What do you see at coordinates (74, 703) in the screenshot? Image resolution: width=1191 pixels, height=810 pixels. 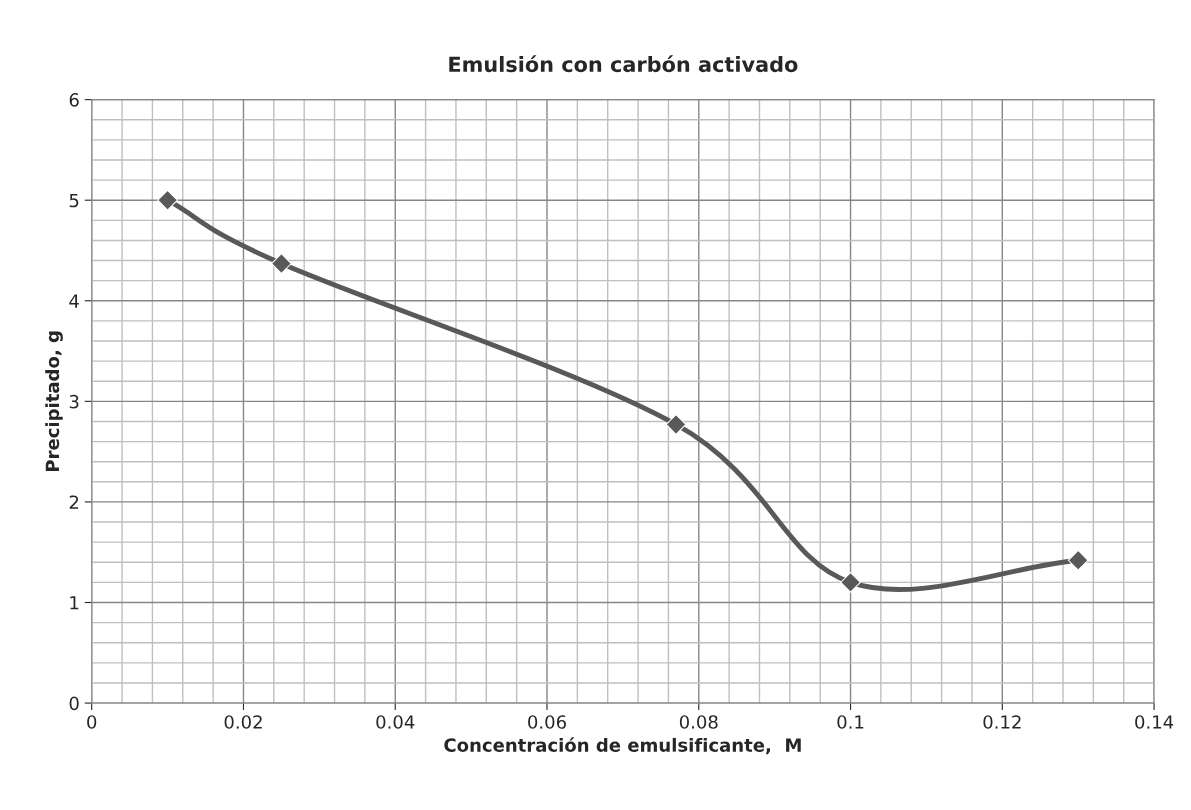 I see `y-tick-label: 0` at bounding box center [74, 703].